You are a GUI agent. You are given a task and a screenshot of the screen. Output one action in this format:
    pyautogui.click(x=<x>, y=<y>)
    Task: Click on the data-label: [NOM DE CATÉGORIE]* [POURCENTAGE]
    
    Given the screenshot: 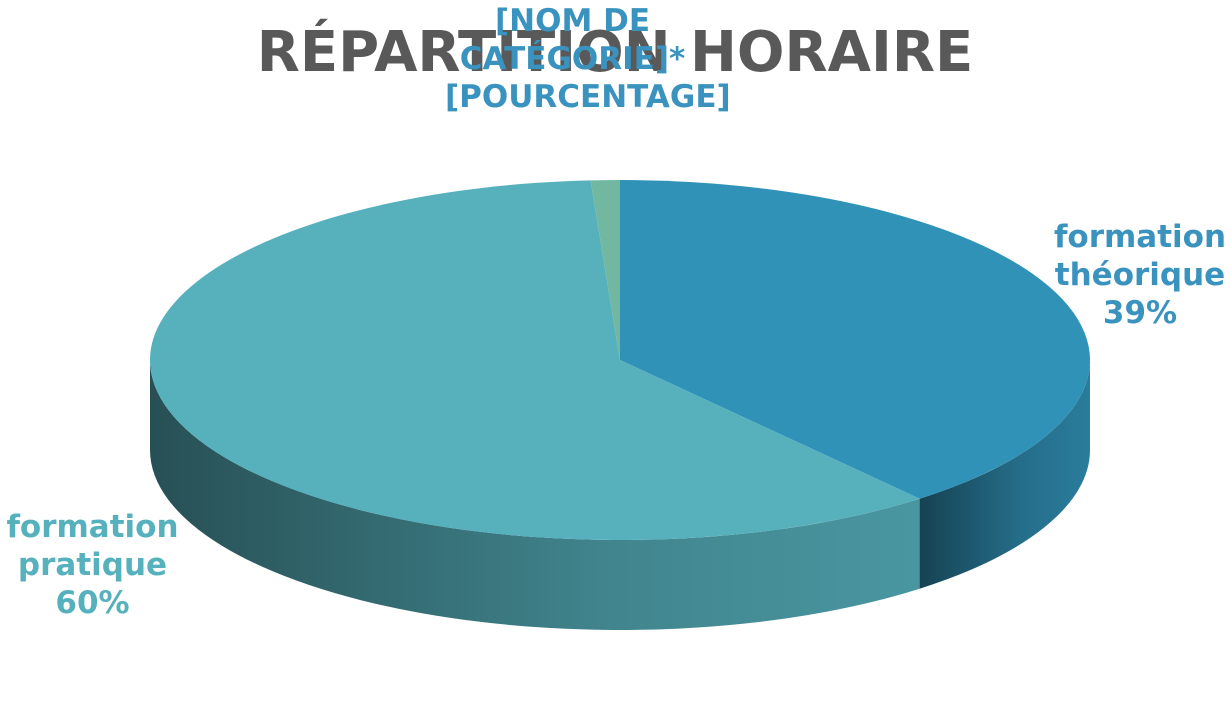 What is the action you would take?
    pyautogui.click(x=588, y=59)
    